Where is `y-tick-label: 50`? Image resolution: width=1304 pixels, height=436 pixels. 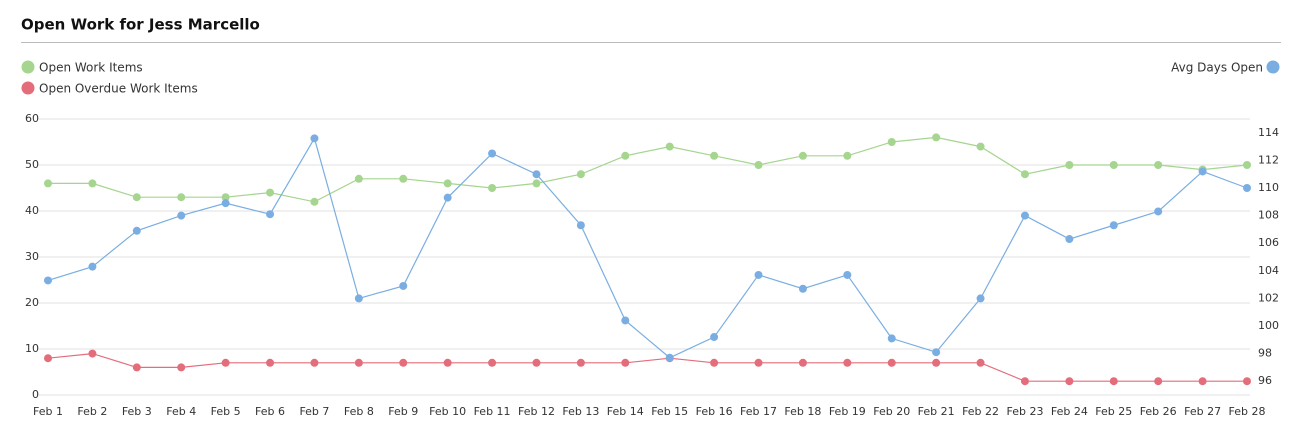 y-tick-label: 50 is located at coordinates (32, 164).